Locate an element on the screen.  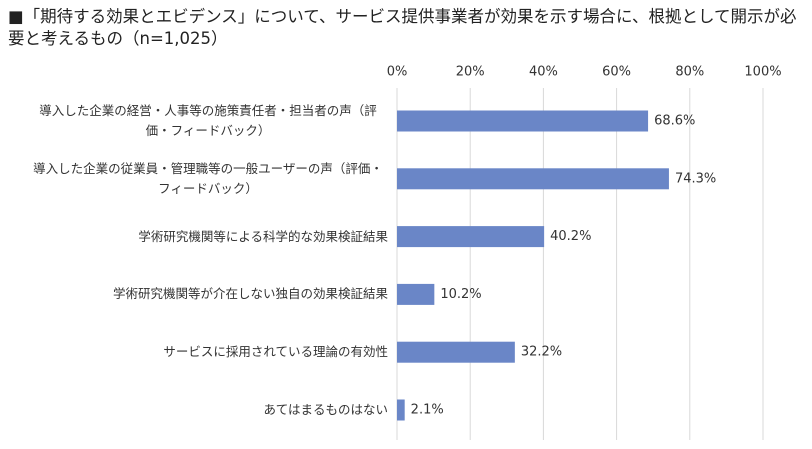
category-label-box: 導入した企業の従業員・管理職等の一般ユーザーの声（評価・フィードバック） is located at coordinates (204, 179).